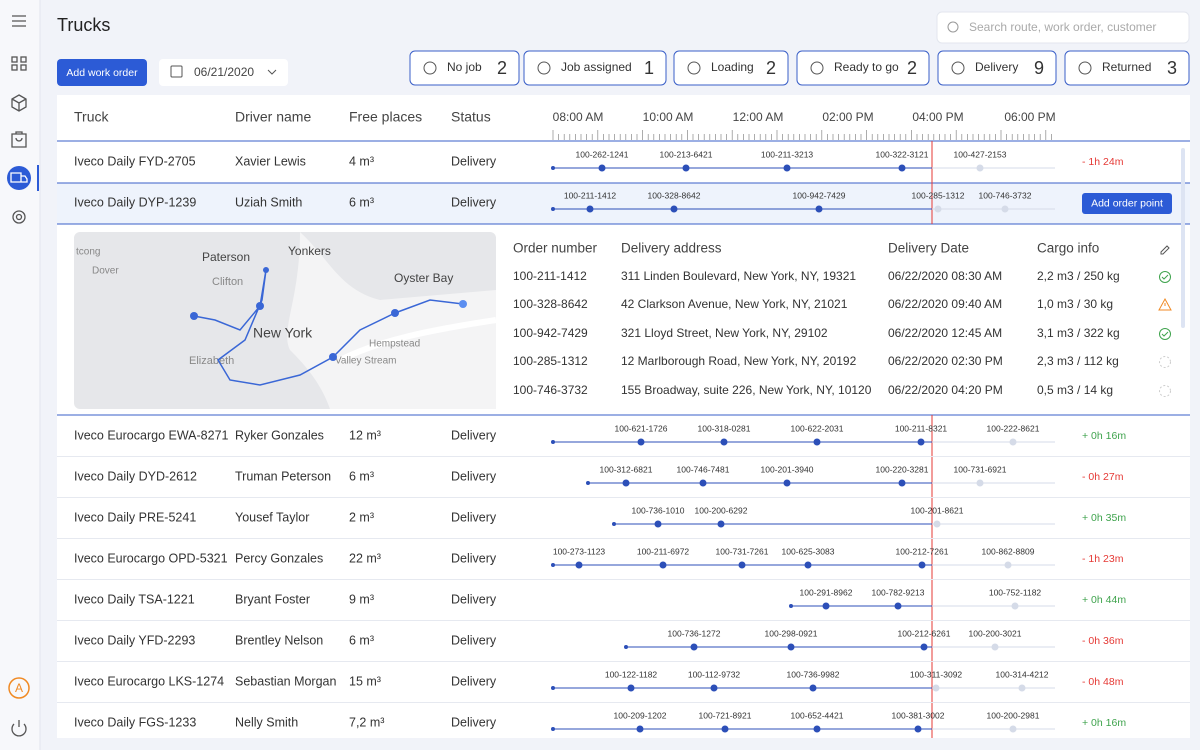  I want to click on stop-label: 100-782-9213, so click(898, 592).